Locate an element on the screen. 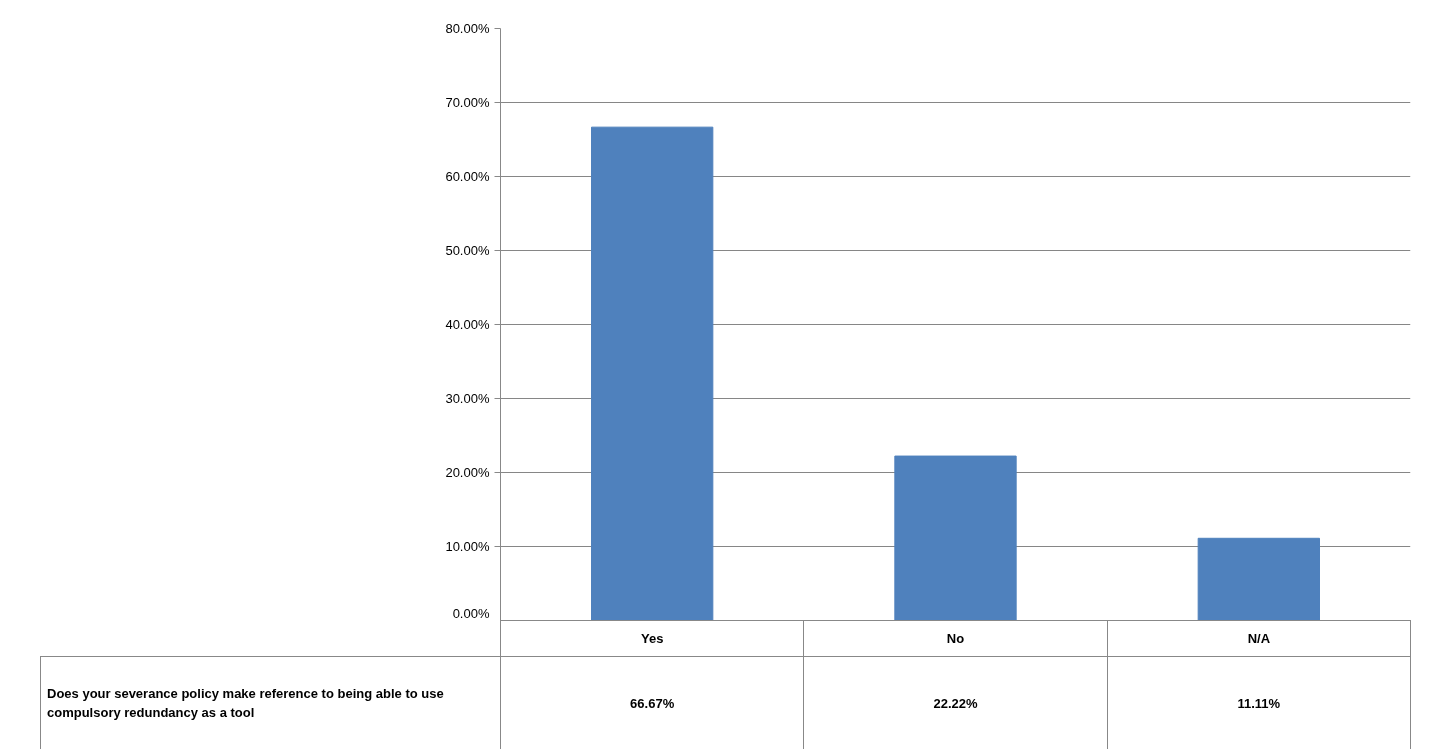 The width and height of the screenshot is (1434, 749). text: Does your severance policy make reference to being able to use compulsory redundancy as a tool is located at coordinates (270, 702).